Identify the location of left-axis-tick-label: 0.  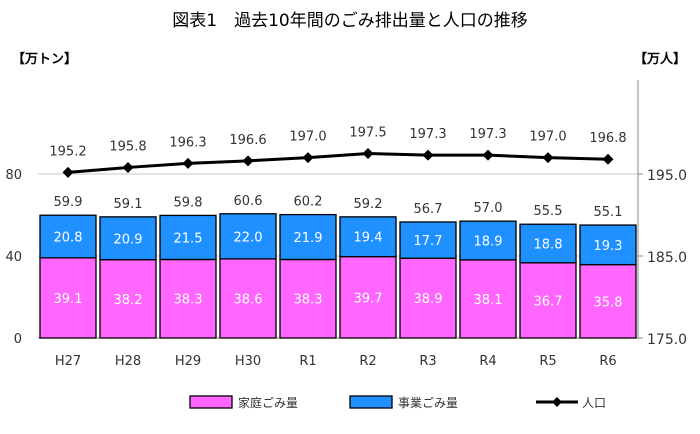
(18, 339).